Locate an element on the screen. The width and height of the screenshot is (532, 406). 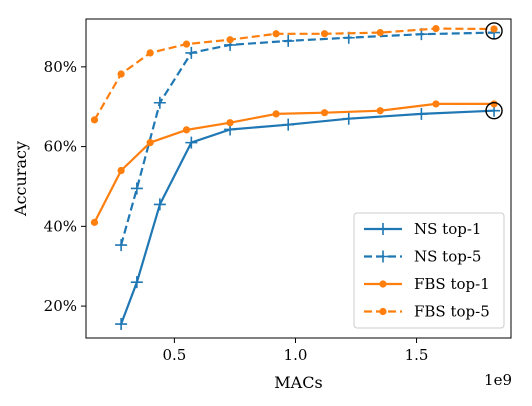
y-axis-ticks: 20% 40% 60% 80% is located at coordinates (65, 186).